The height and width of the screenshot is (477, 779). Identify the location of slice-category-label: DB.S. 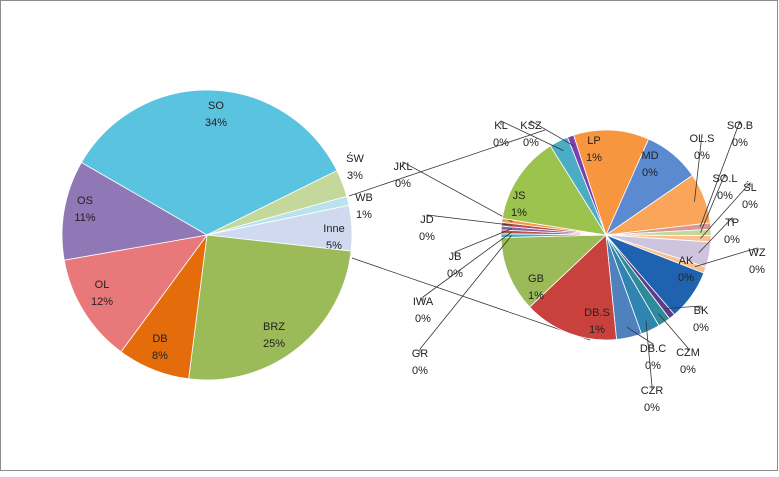
(597, 313).